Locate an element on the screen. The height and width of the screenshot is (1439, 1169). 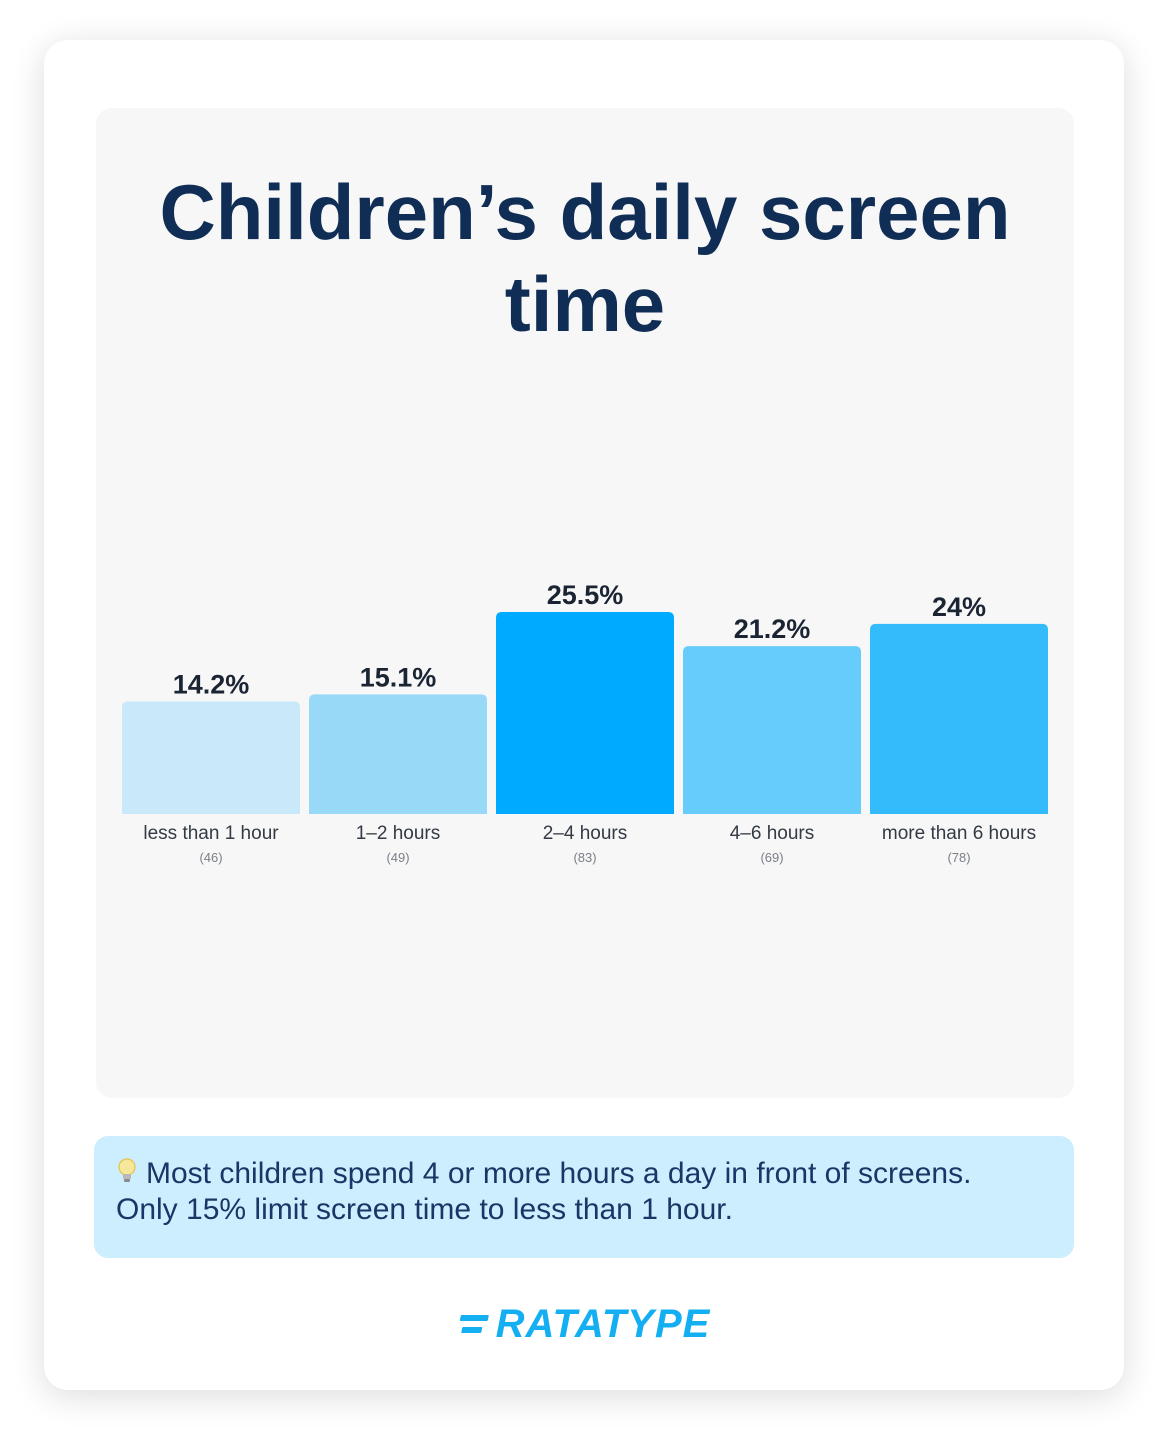
chart-title: Children’s daily screen time is located at coordinates (585, 258).